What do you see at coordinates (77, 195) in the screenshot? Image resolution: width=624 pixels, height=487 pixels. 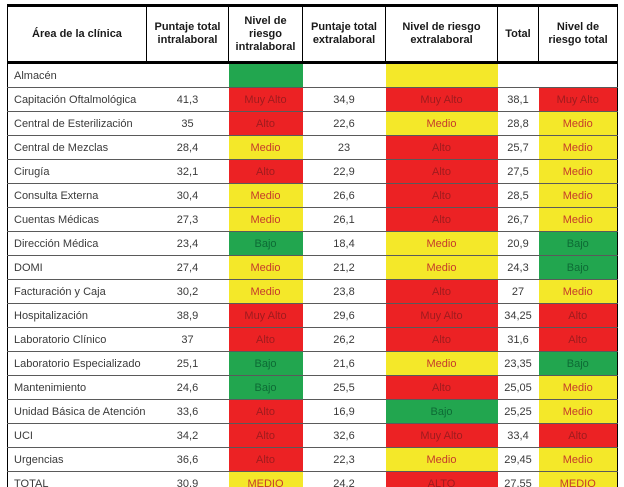 I see `area-cell: Consulta Externa` at bounding box center [77, 195].